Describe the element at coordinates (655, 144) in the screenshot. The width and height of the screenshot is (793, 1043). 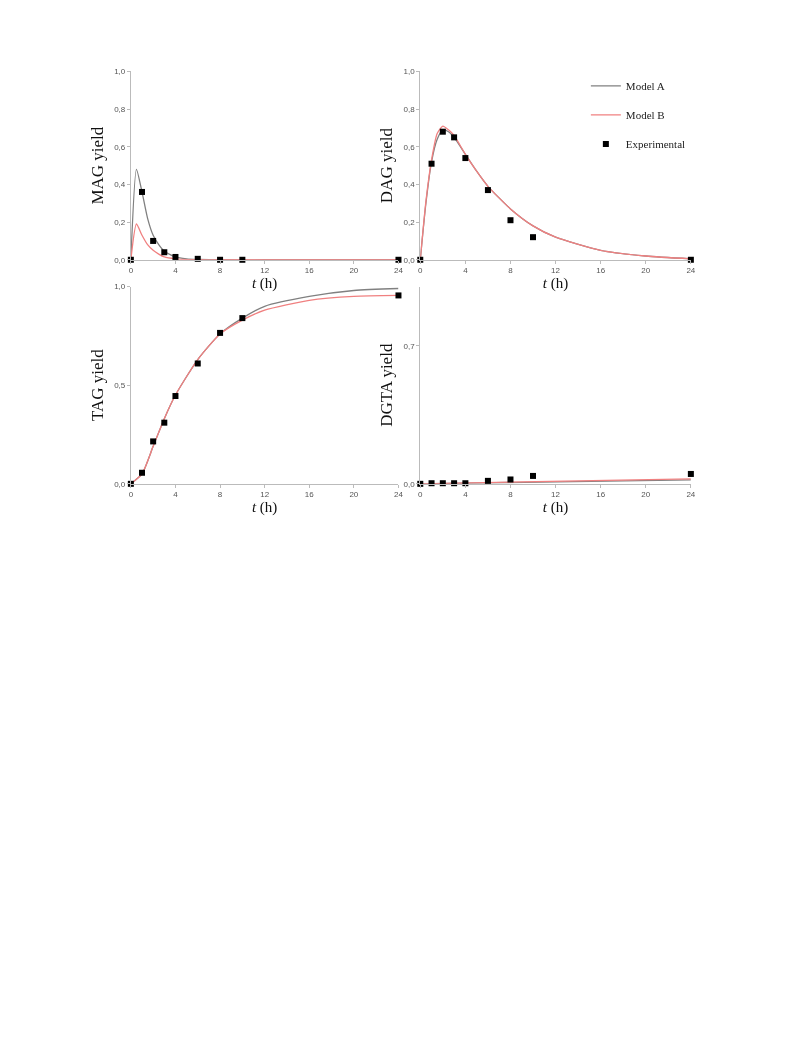
I see `legend-label: Experimental` at that location.